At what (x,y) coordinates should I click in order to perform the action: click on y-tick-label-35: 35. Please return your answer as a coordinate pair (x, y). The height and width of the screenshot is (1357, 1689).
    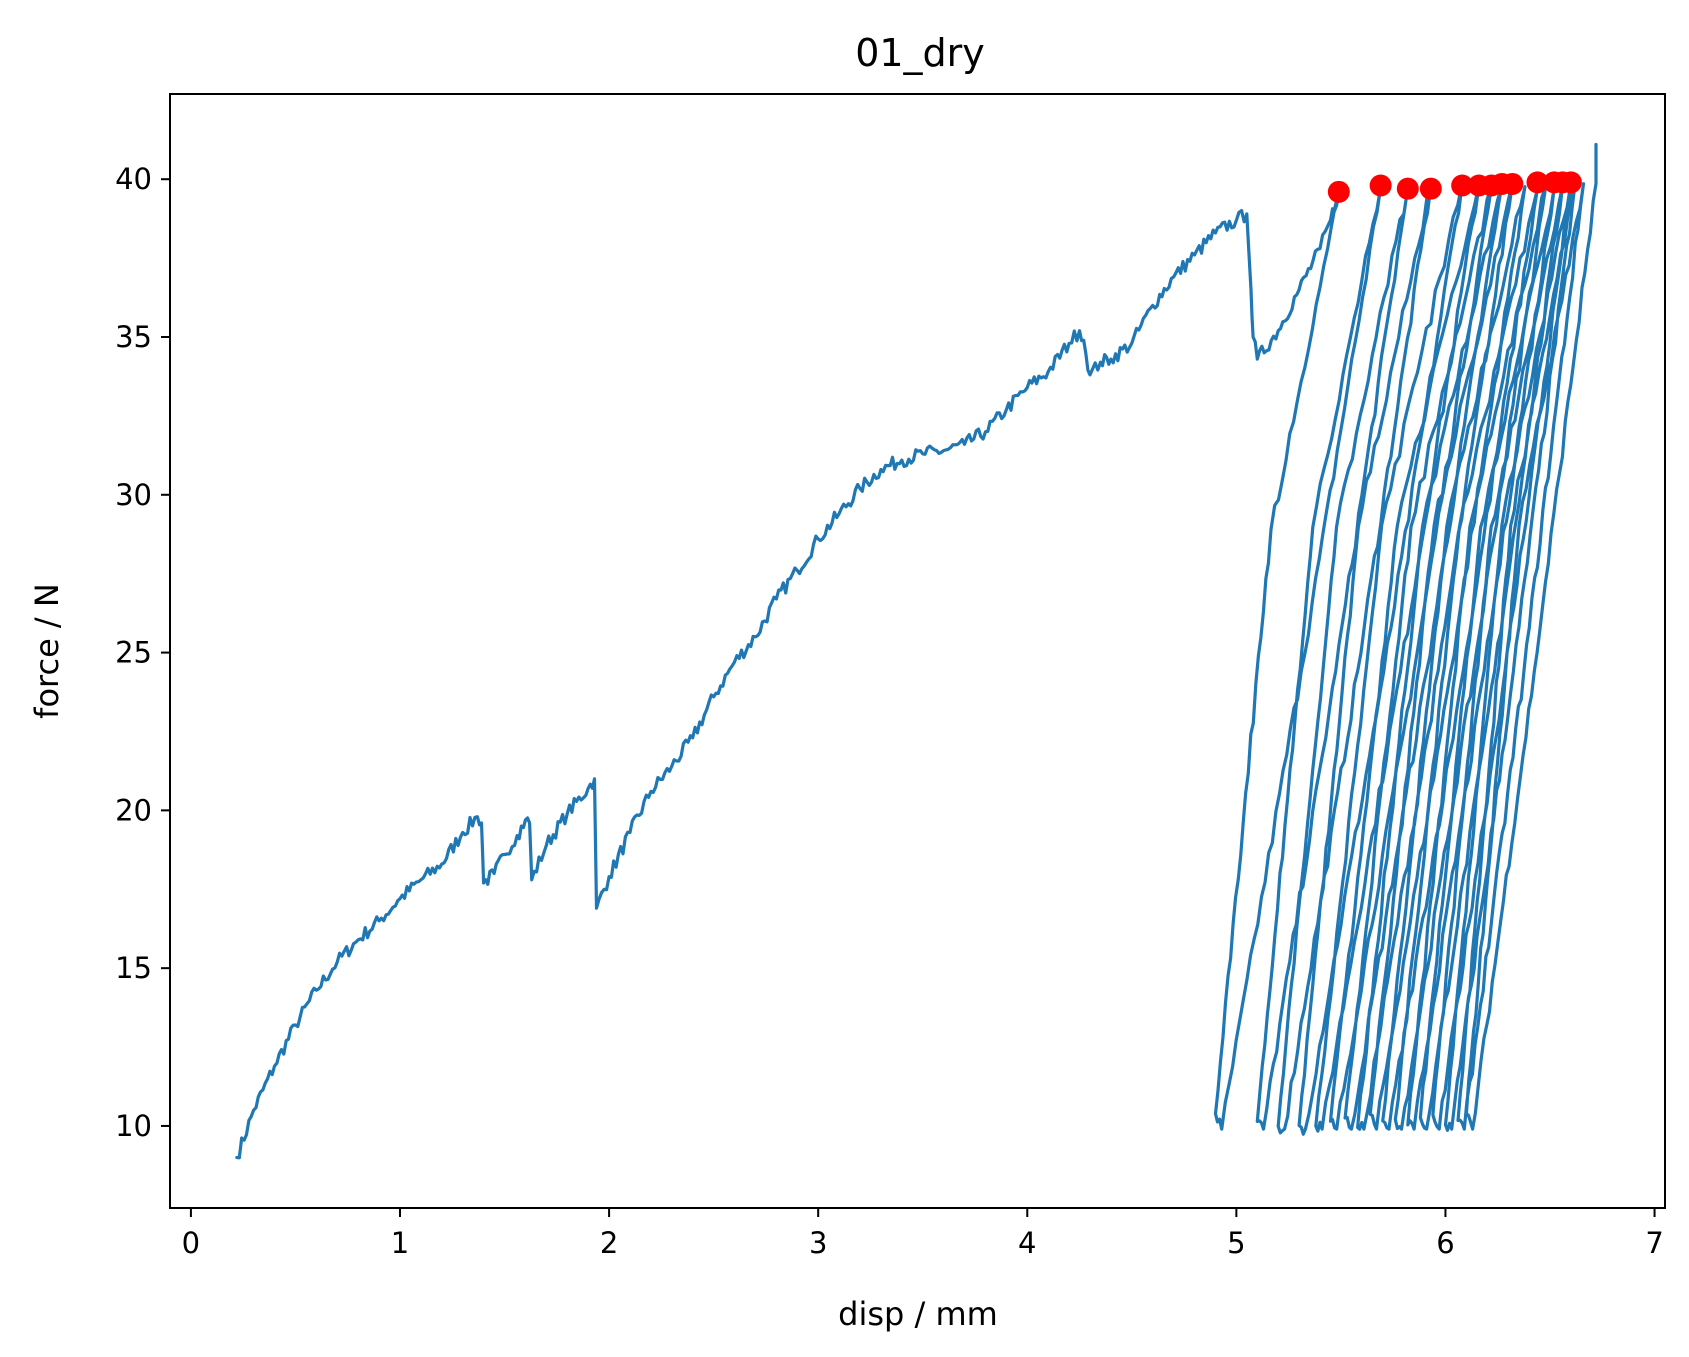
    Looking at the image, I should click on (133, 337).